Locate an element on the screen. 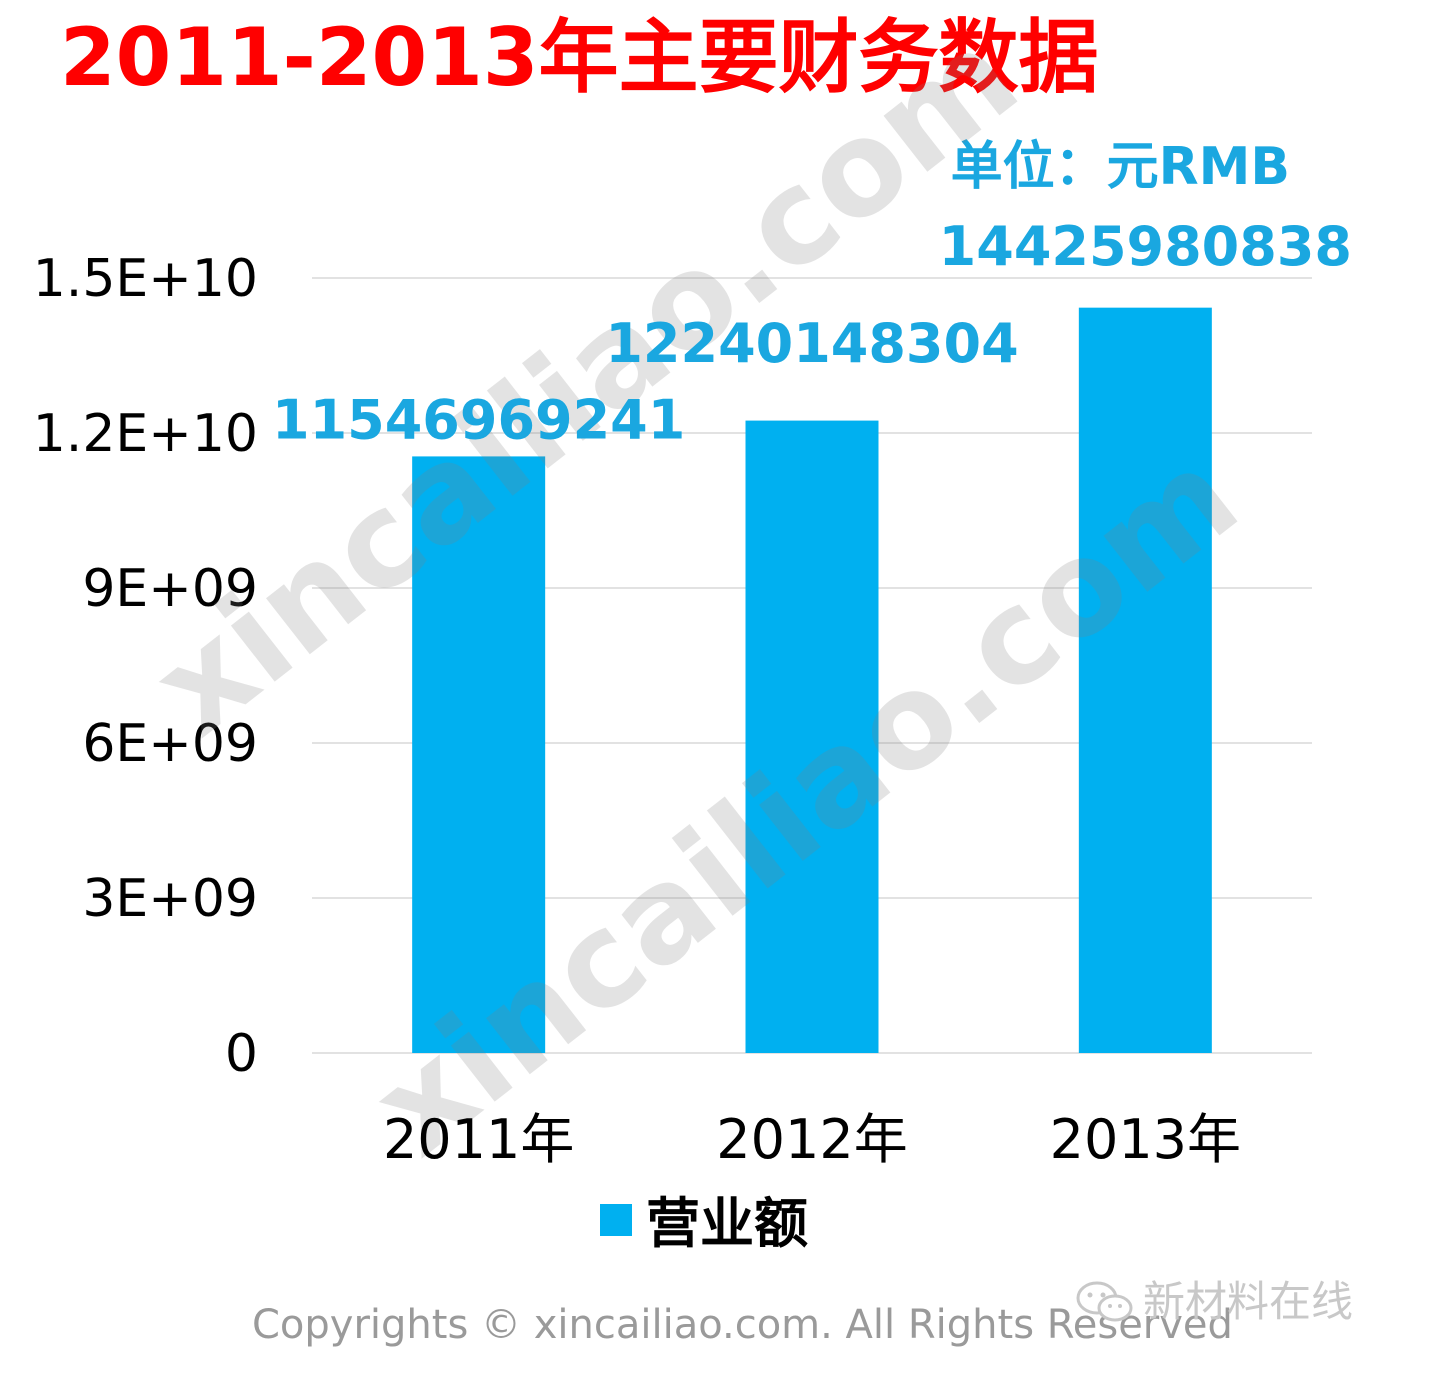 This screenshot has height=1376, width=1440. chart-title: 2011-2013年主要财务数据 is located at coordinates (579, 57).